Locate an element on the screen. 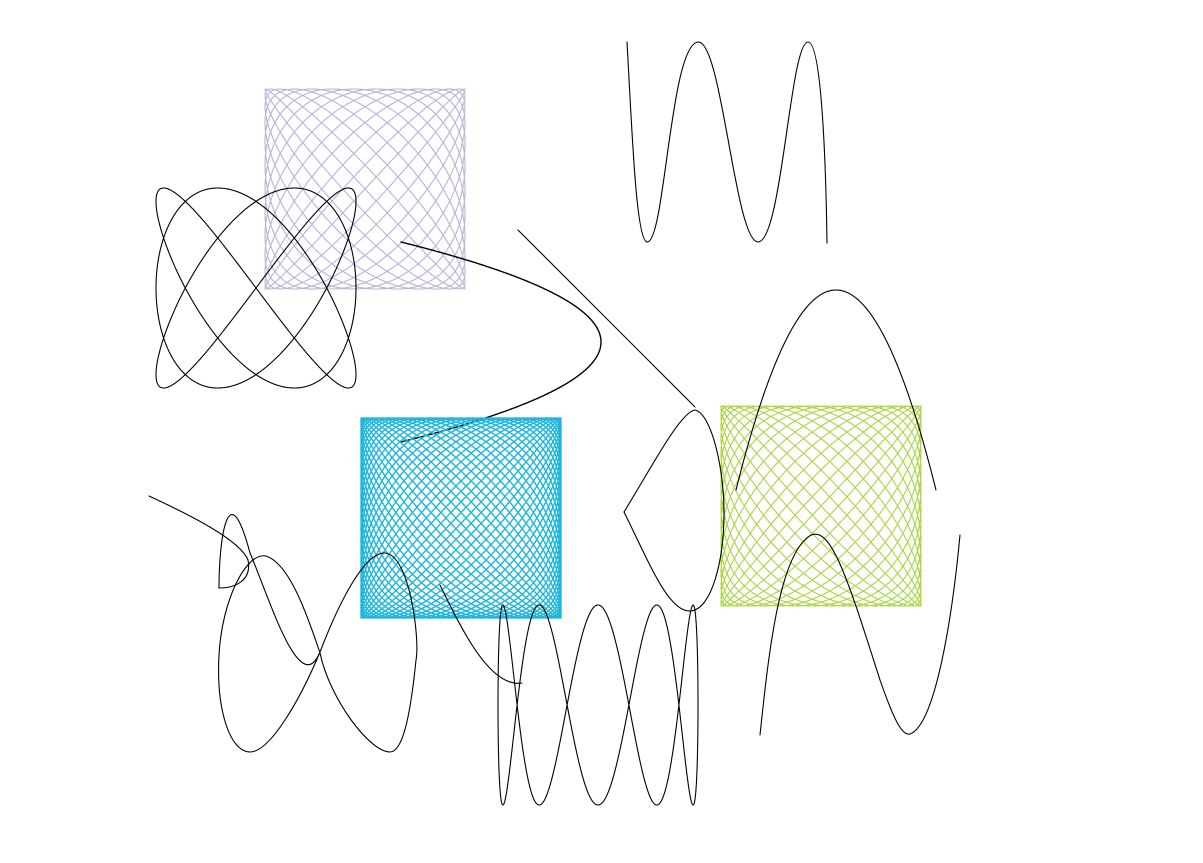  lime-lissajous is located at coordinates (821, 506).